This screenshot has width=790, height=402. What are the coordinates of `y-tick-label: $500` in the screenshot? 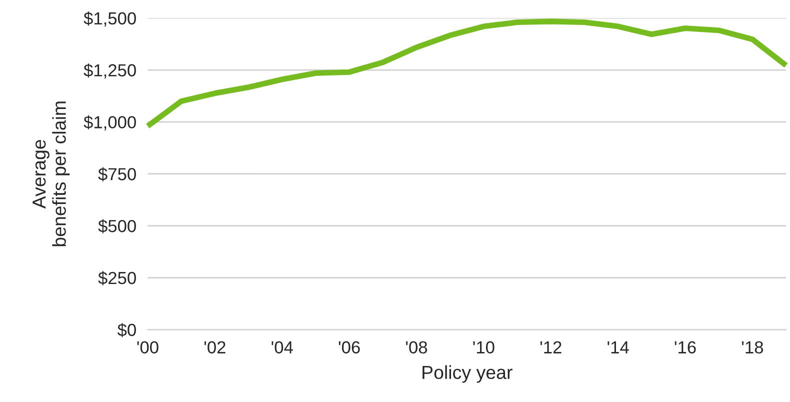 It's located at (117, 226).